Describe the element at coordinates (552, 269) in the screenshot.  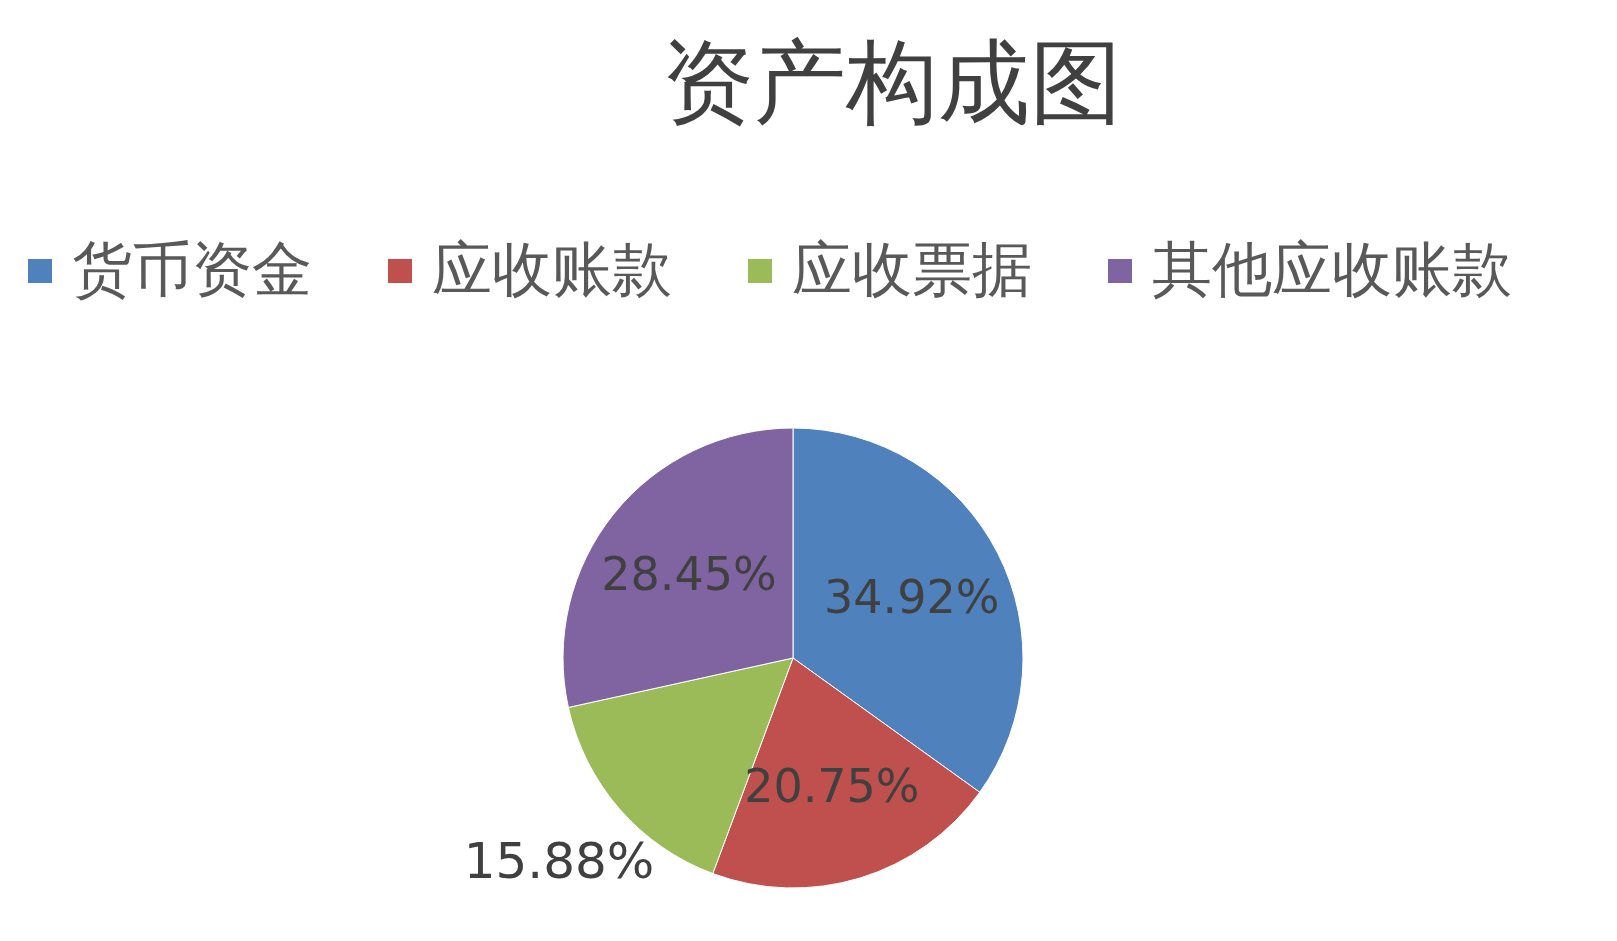
I see `legend-label: 应收账款` at that location.